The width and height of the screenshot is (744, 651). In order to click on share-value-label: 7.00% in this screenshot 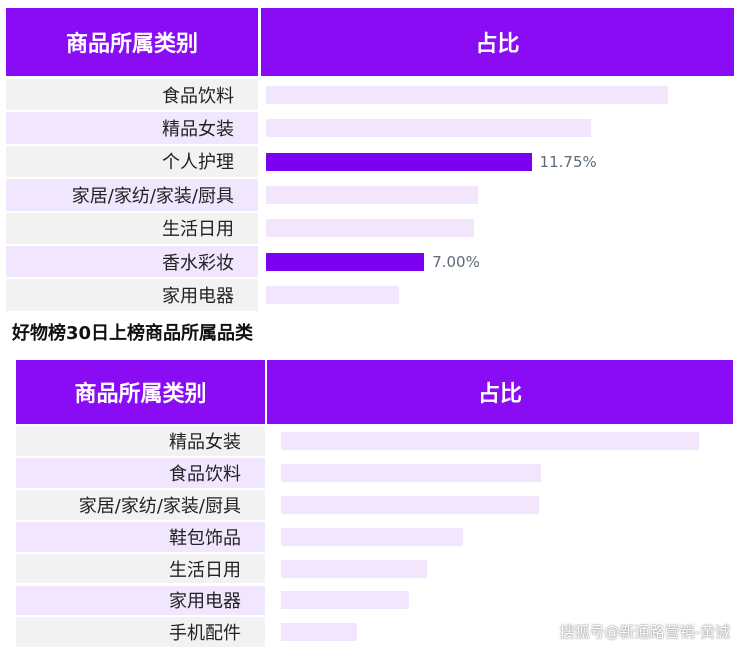, I will do `click(456, 261)`.